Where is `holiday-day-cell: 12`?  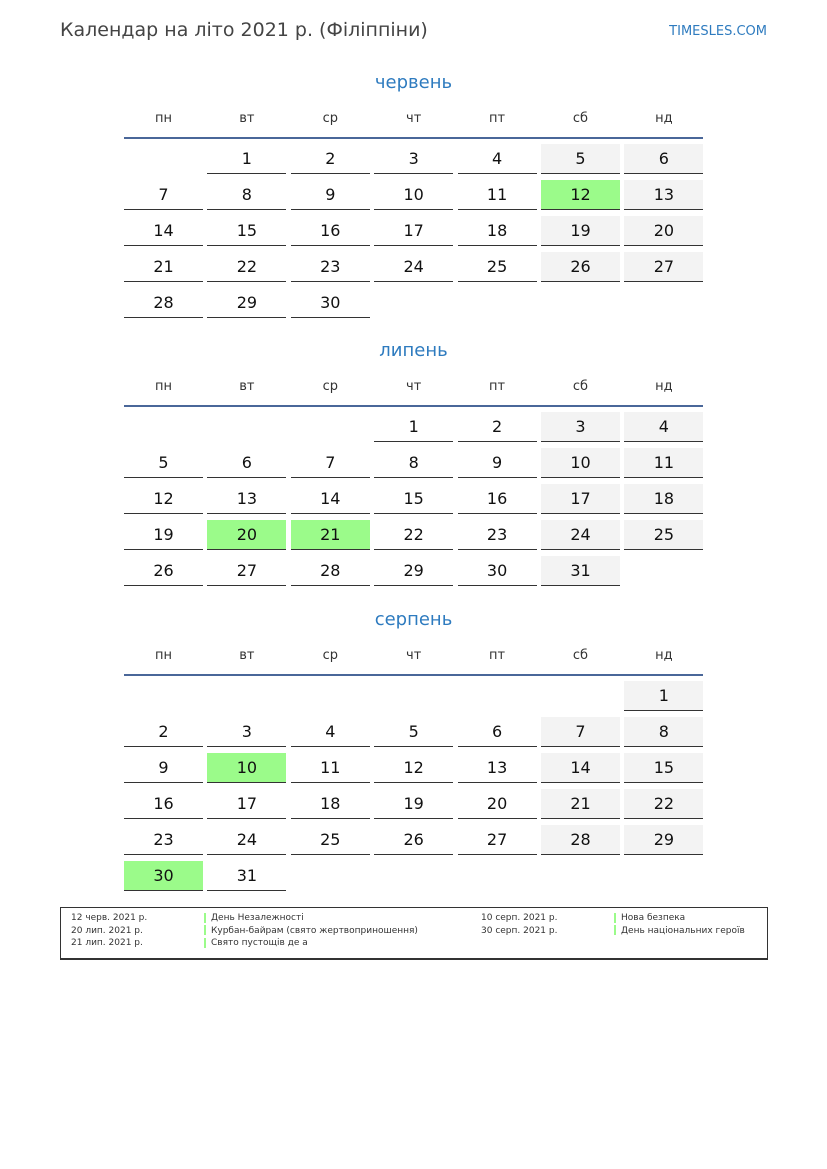
holiday-day-cell: 12 is located at coordinates (580, 195).